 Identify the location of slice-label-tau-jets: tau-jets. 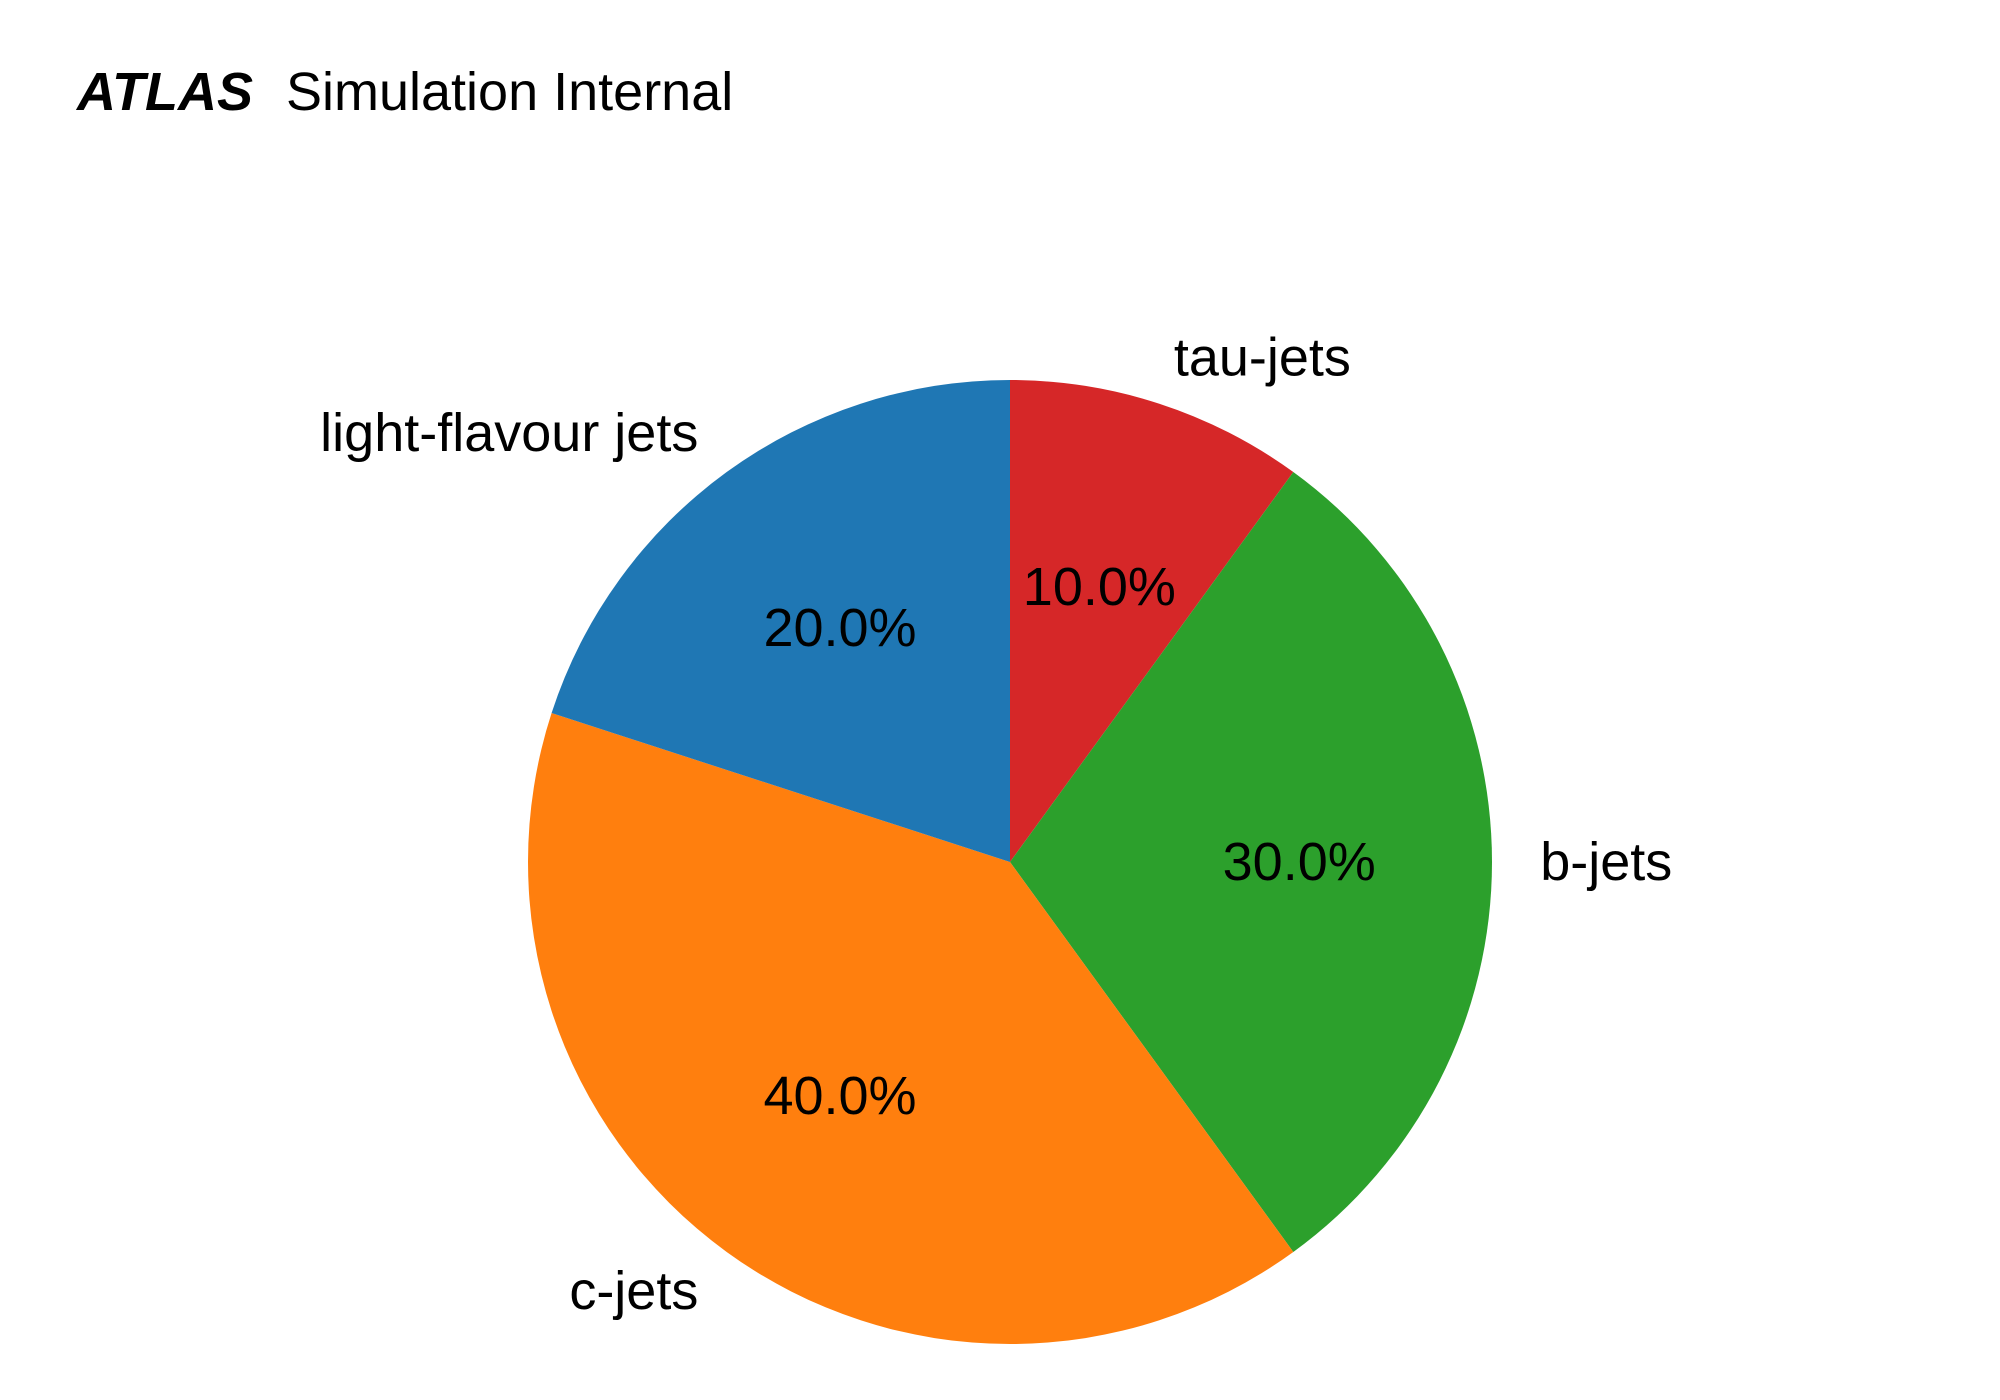
(1262, 358).